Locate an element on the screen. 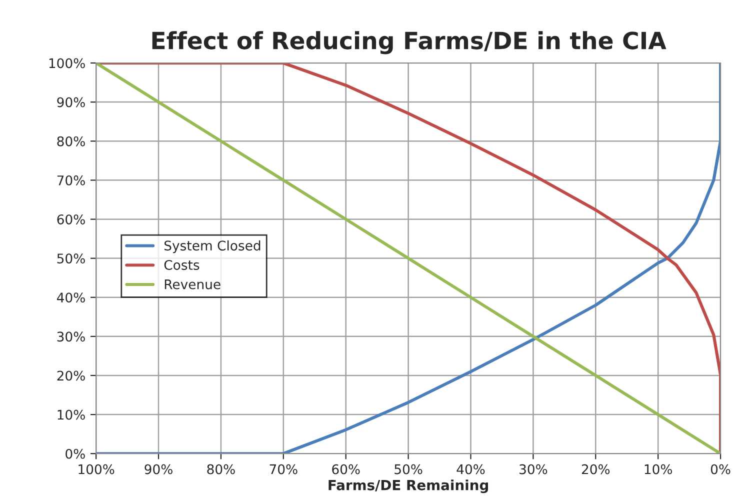  x-tick-label: 30% is located at coordinates (534, 469).